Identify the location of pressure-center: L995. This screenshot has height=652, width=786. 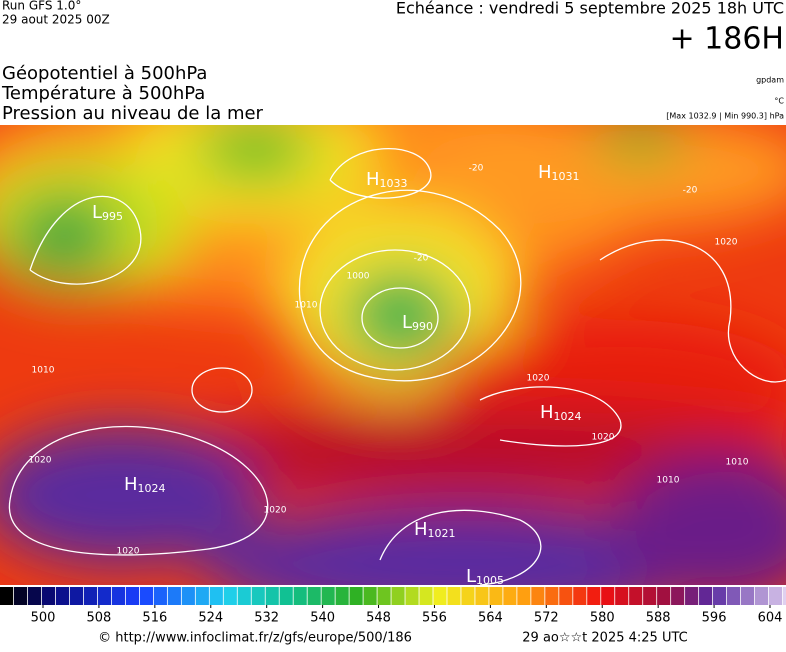
(107, 212).